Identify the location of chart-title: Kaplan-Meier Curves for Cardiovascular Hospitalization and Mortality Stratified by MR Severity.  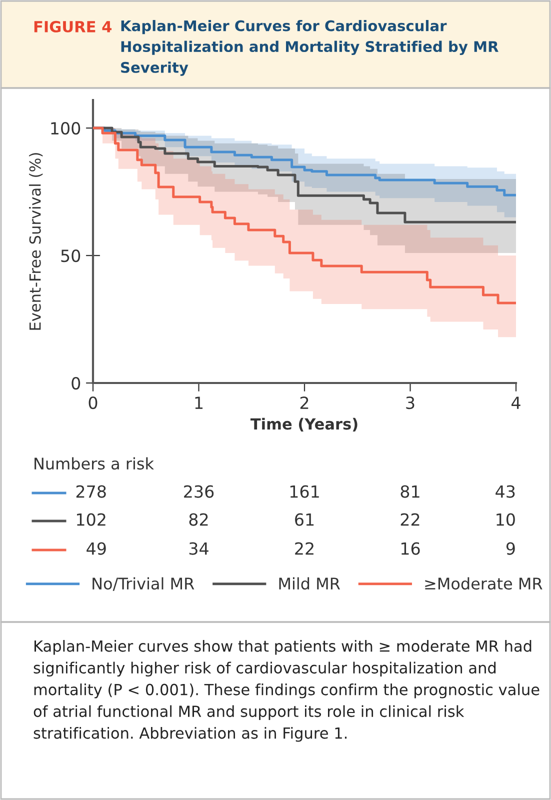
(309, 48).